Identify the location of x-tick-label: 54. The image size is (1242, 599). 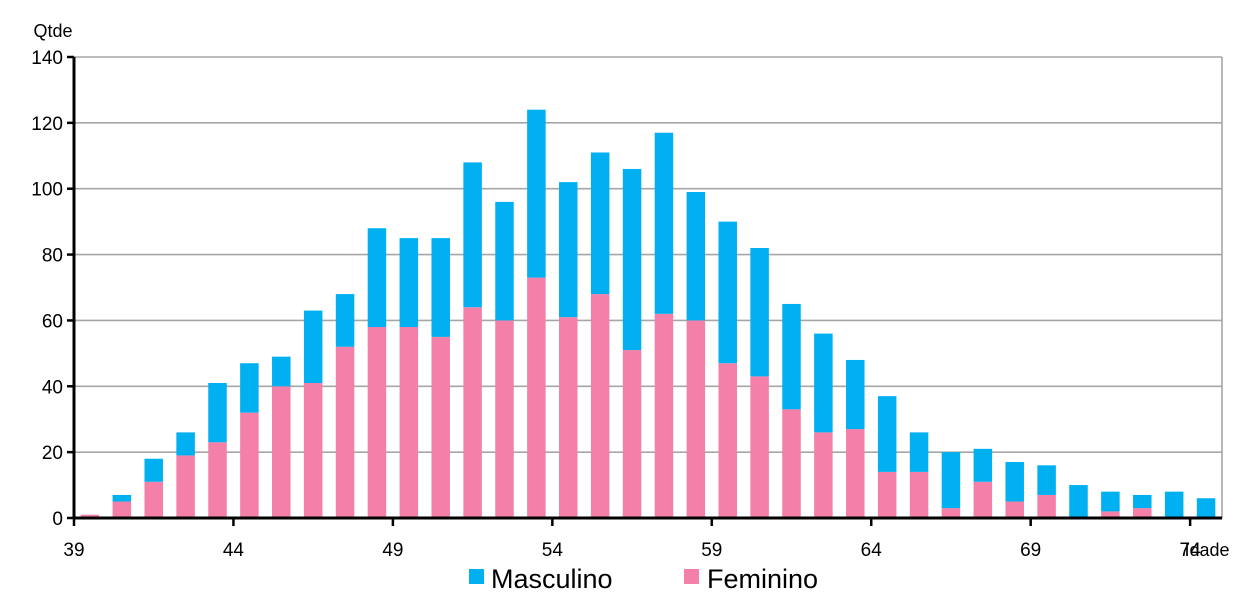
(553, 550).